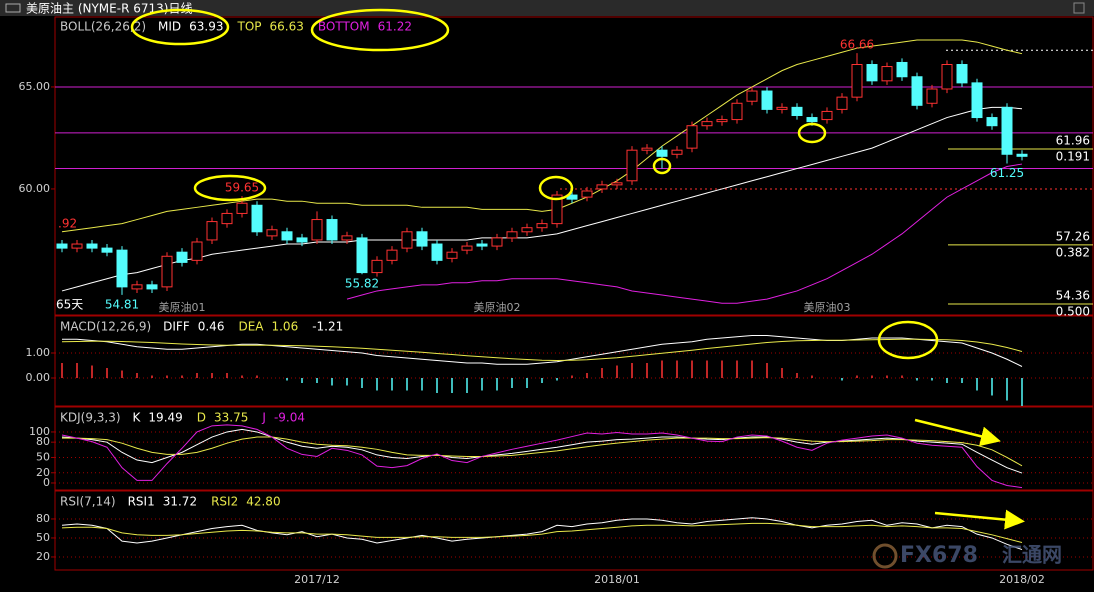 This screenshot has width=1094, height=592. I want to click on readout-name: DIFF, so click(176, 327).